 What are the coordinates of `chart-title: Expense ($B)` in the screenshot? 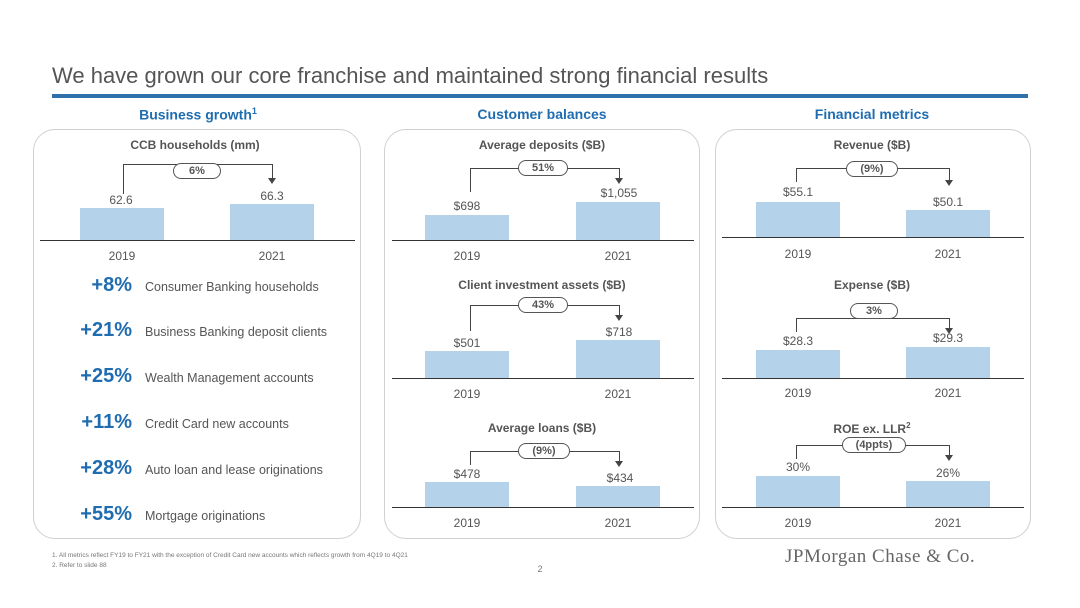 It's located at (872, 285).